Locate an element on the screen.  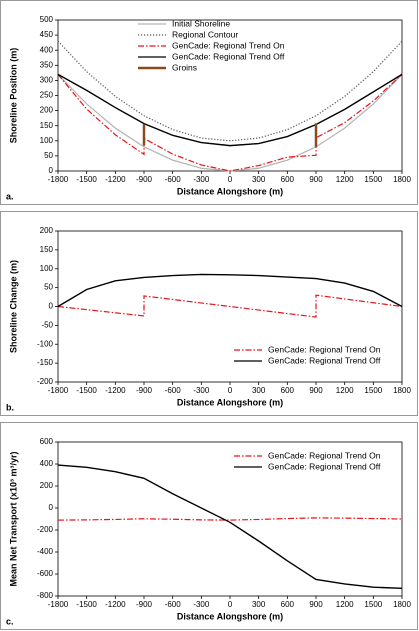
y-axis-label: Mean Net Transport (x10³ m³/yr) is located at coordinates (13, 518).